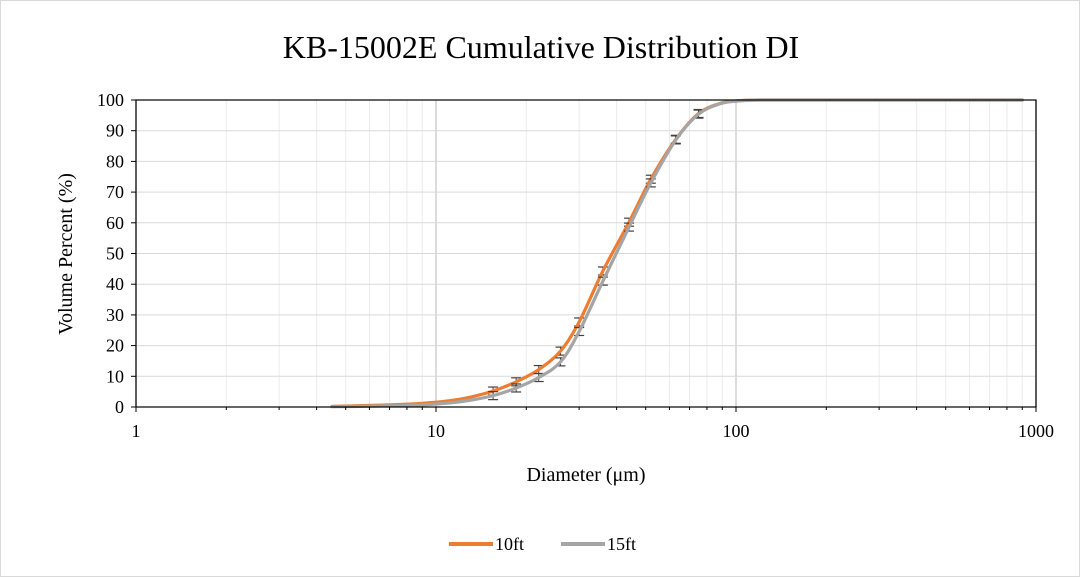 This screenshot has width=1080, height=577. What do you see at coordinates (115, 161) in the screenshot?
I see `y-tick-label: 80` at bounding box center [115, 161].